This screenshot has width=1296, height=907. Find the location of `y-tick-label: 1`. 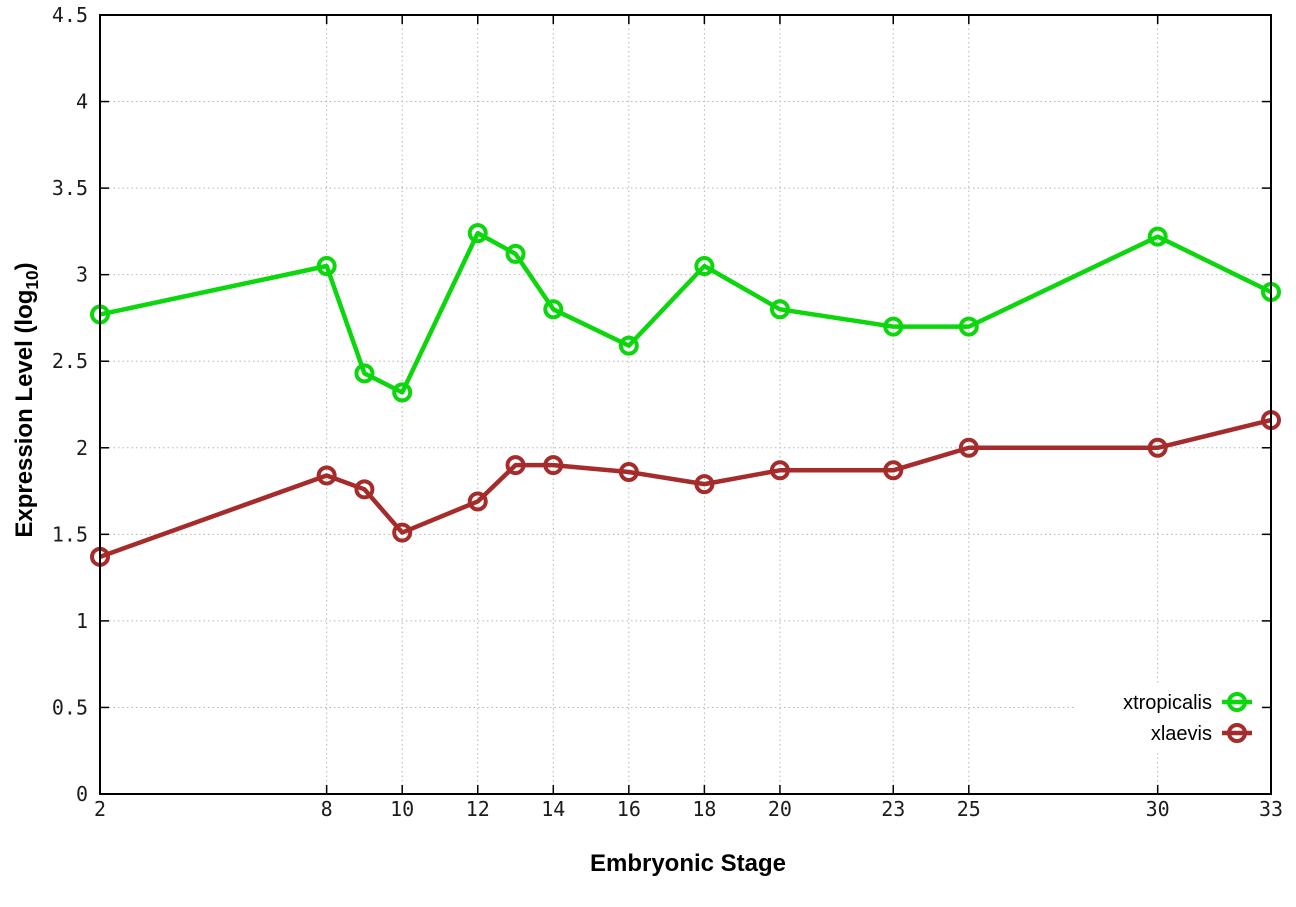

y-tick-label: 1 is located at coordinates (82, 621).